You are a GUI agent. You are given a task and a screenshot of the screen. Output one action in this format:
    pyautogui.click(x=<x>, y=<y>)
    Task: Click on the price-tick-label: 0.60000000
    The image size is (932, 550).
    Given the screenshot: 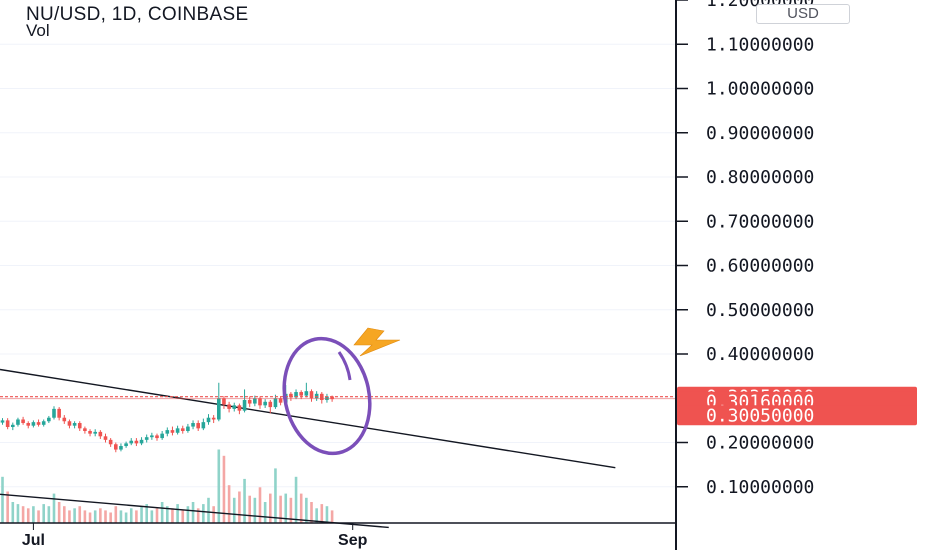 What is the action you would take?
    pyautogui.click(x=760, y=266)
    